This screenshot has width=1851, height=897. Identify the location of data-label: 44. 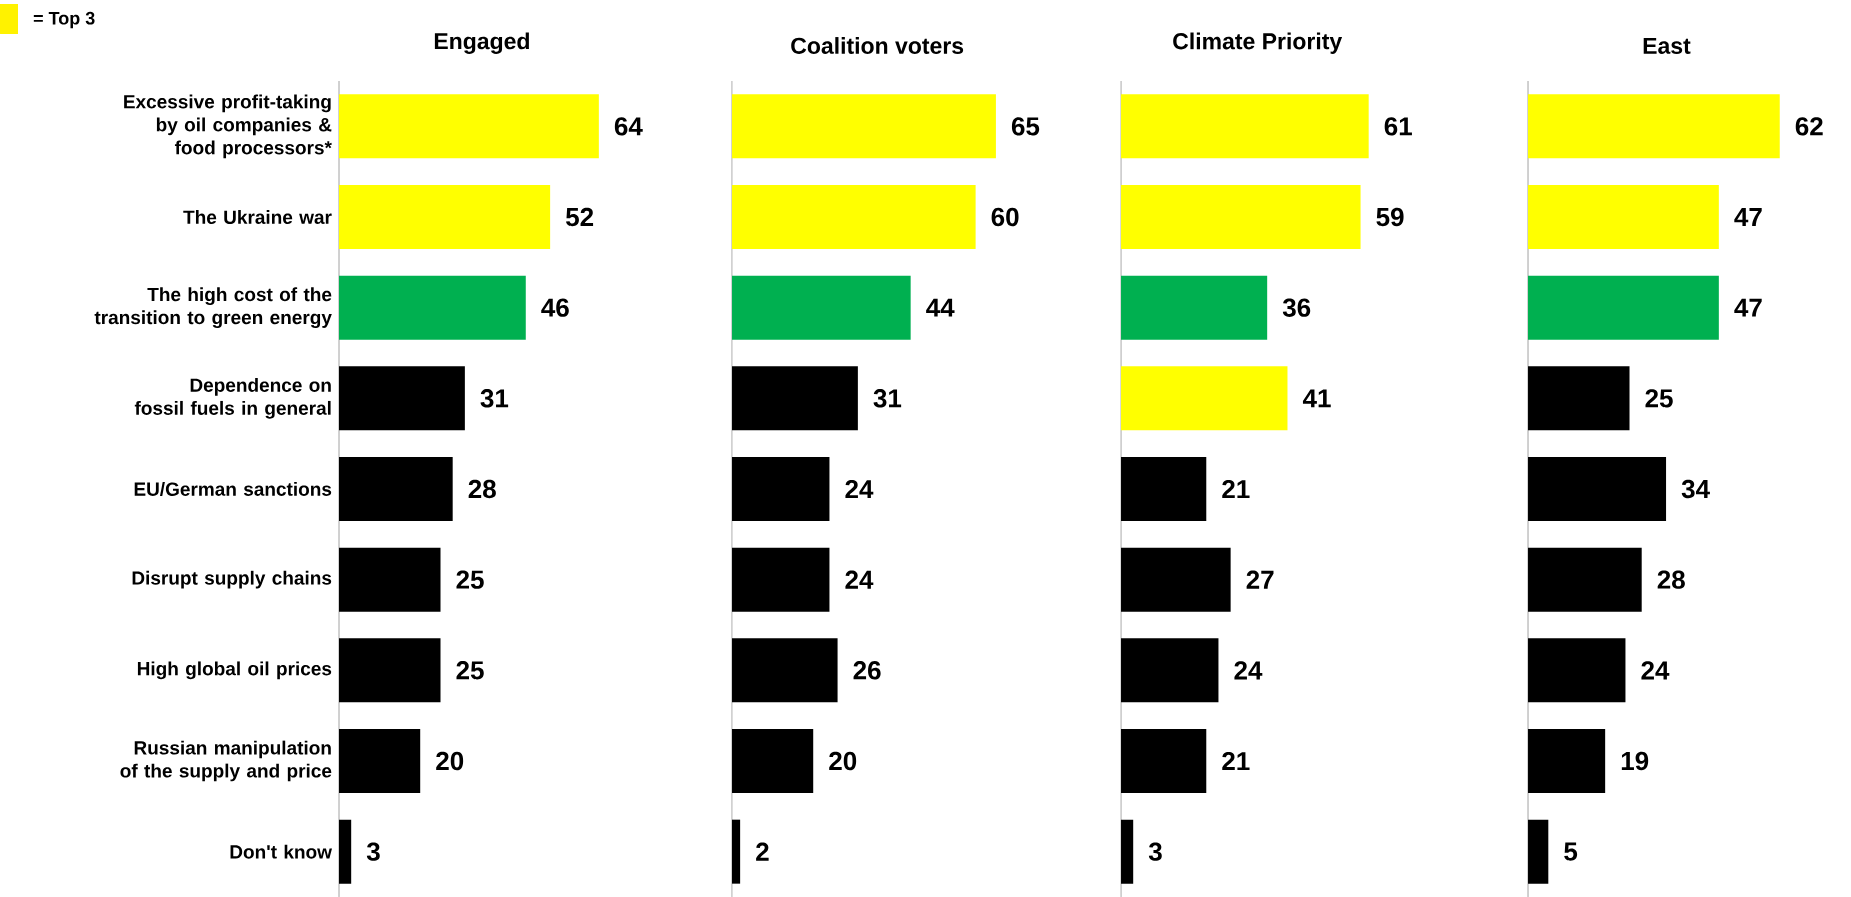
(940, 307).